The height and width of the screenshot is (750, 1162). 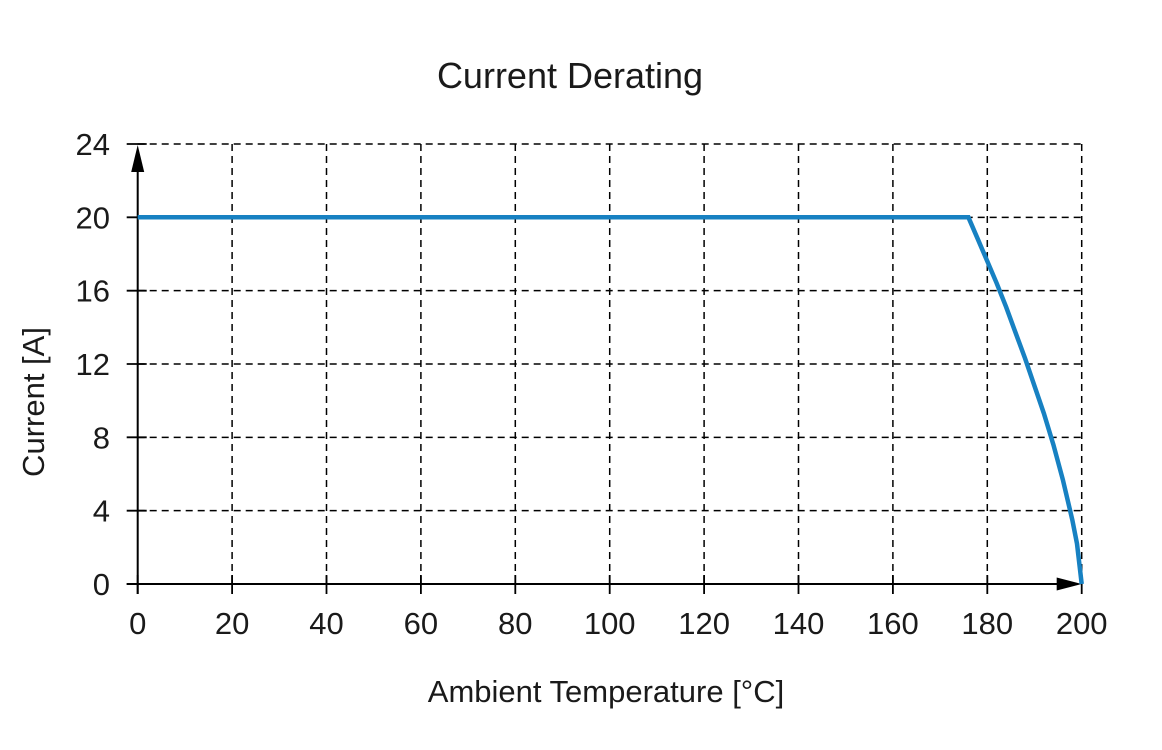 I want to click on y-tick-label: 8, so click(x=101, y=437).